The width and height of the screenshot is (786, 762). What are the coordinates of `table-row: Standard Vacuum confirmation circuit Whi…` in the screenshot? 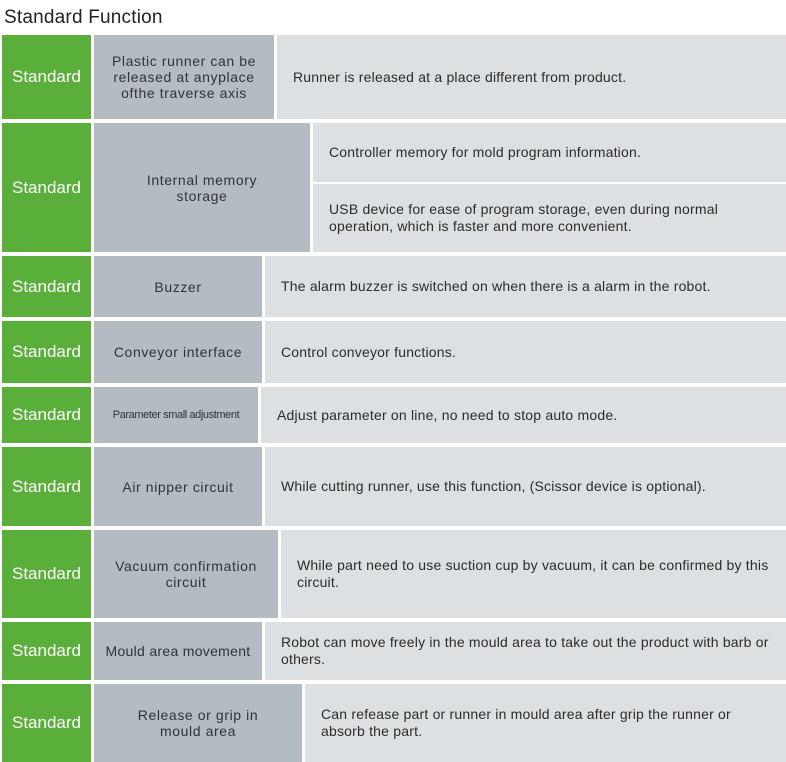 It's located at (394, 576).